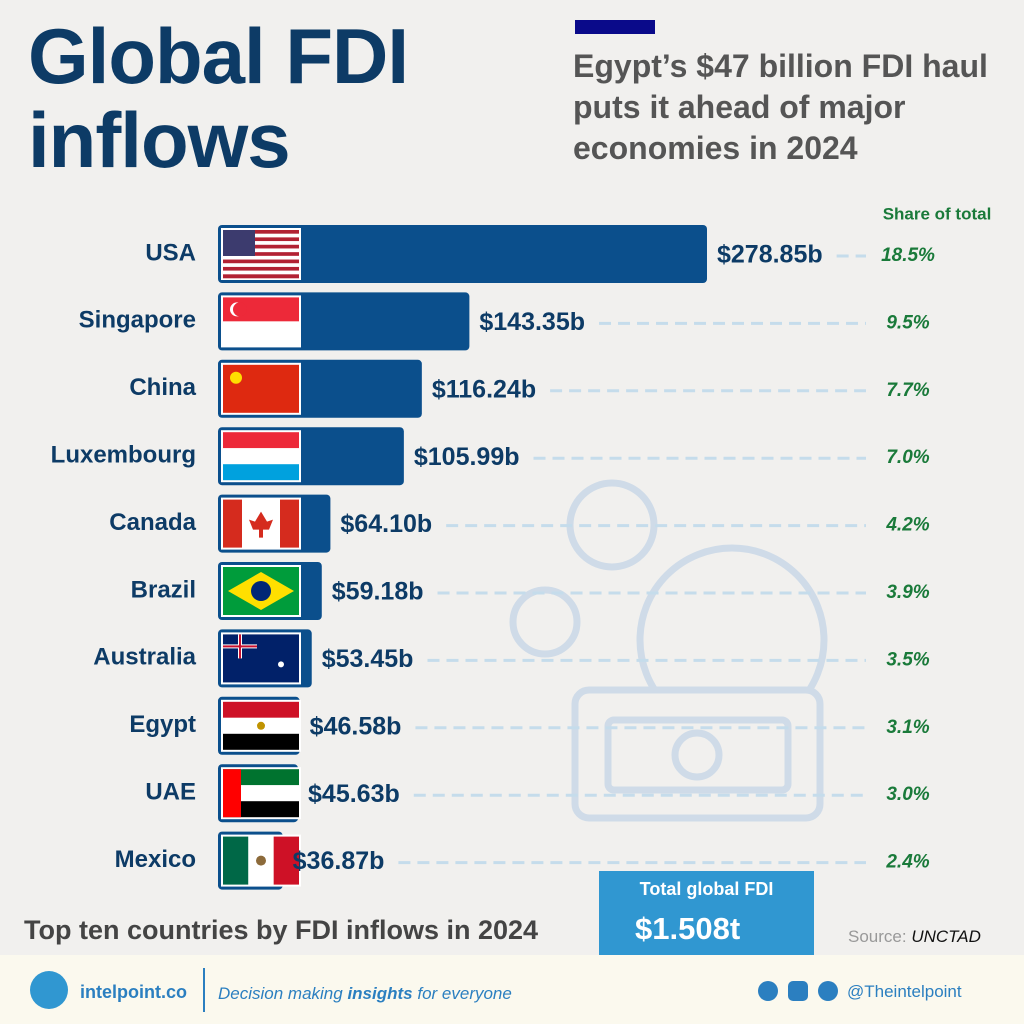 The image size is (1024, 1024). What do you see at coordinates (907, 862) in the screenshot?
I see `share-label: 2.4%` at bounding box center [907, 862].